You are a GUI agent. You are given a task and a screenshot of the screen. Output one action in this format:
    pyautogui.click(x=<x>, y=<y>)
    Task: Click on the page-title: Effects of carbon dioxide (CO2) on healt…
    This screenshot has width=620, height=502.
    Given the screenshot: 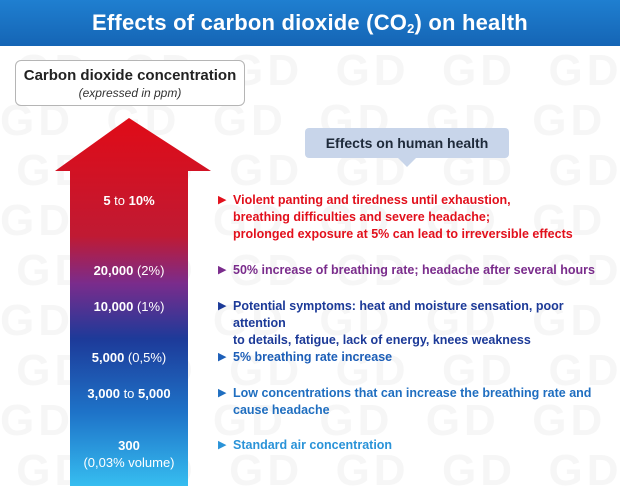 What is the action you would take?
    pyautogui.click(x=310, y=23)
    